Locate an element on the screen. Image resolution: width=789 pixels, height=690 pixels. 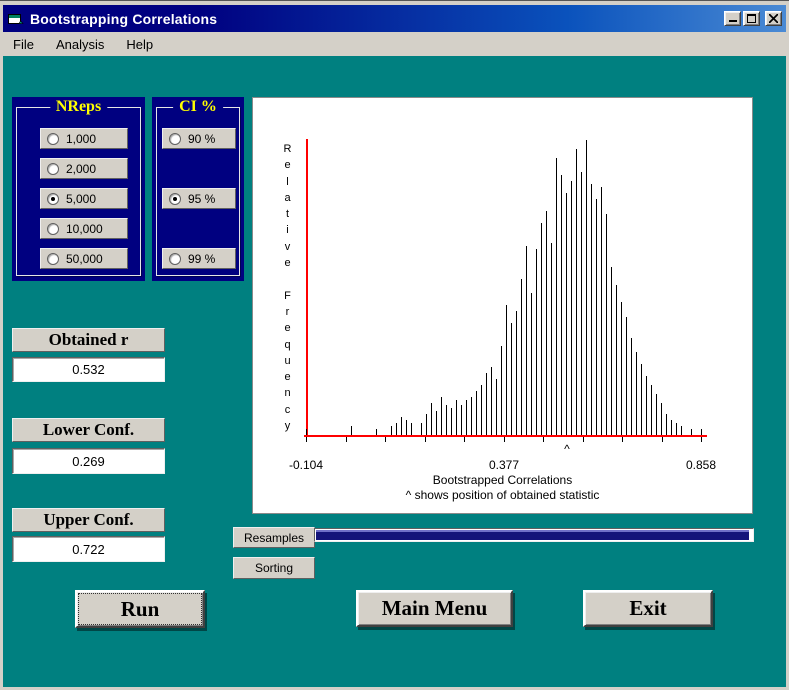
ci-option-label: 99 % is located at coordinates (202, 258).